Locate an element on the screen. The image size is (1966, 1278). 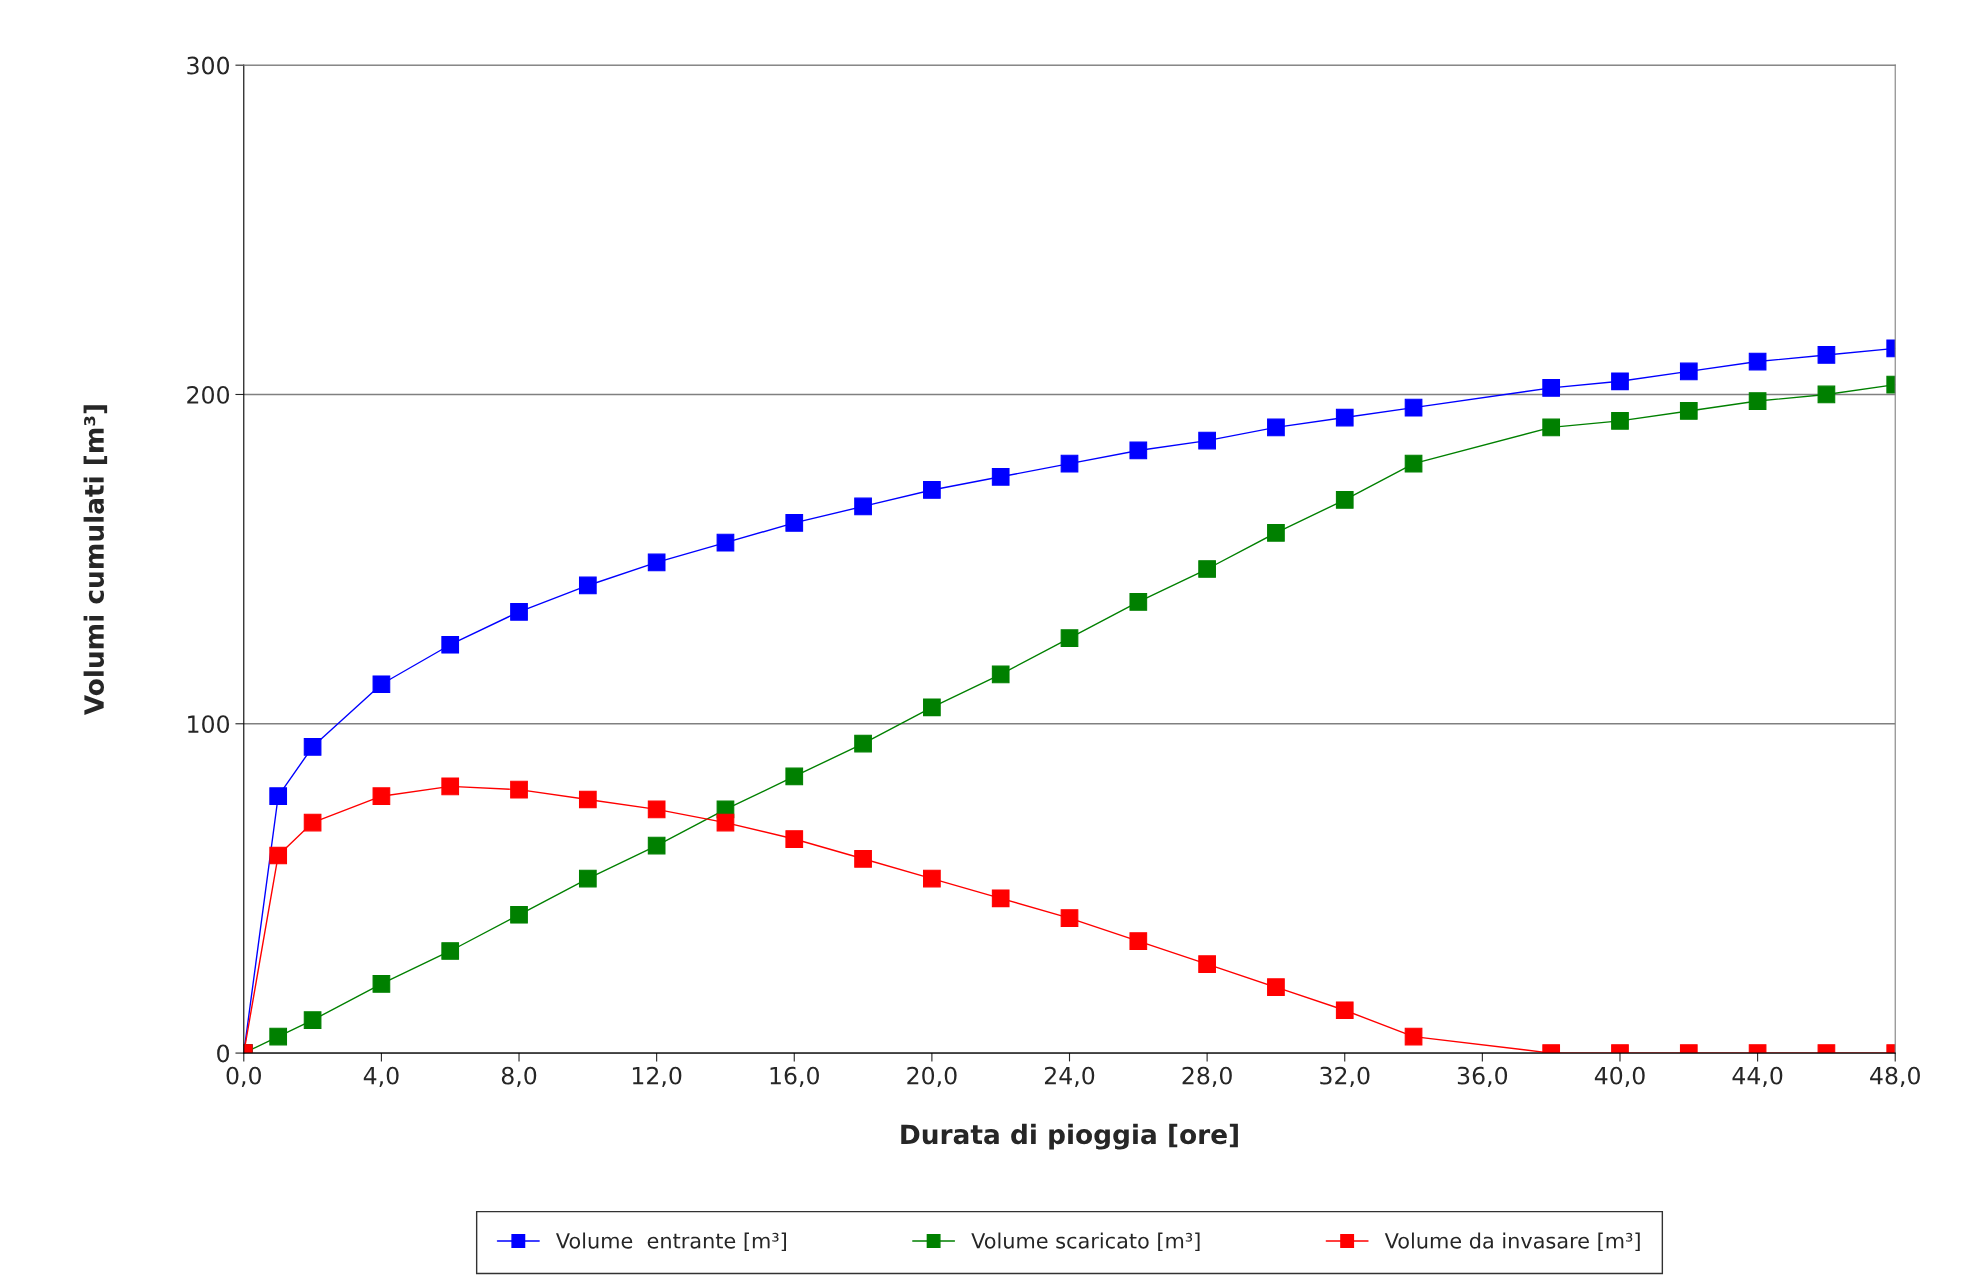
x-tick-label: 0,0 is located at coordinates (243, 1076).